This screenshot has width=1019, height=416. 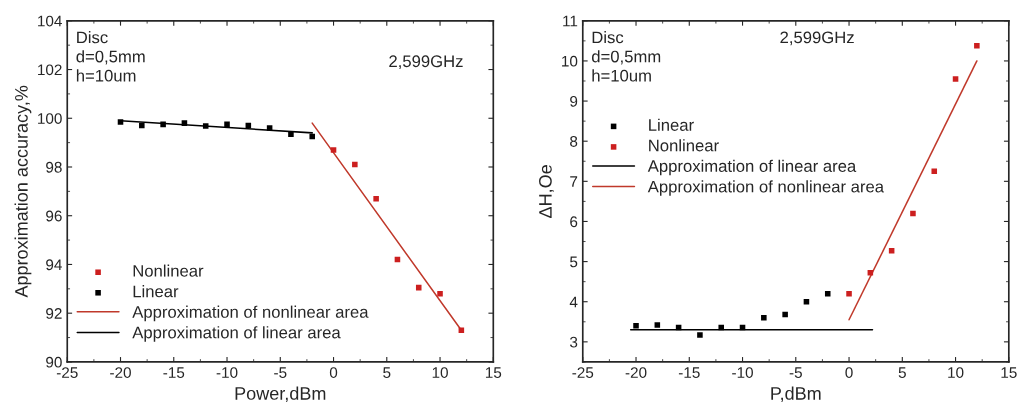 What do you see at coordinates (54, 265) in the screenshot?
I see `y-tick-label: 94` at bounding box center [54, 265].